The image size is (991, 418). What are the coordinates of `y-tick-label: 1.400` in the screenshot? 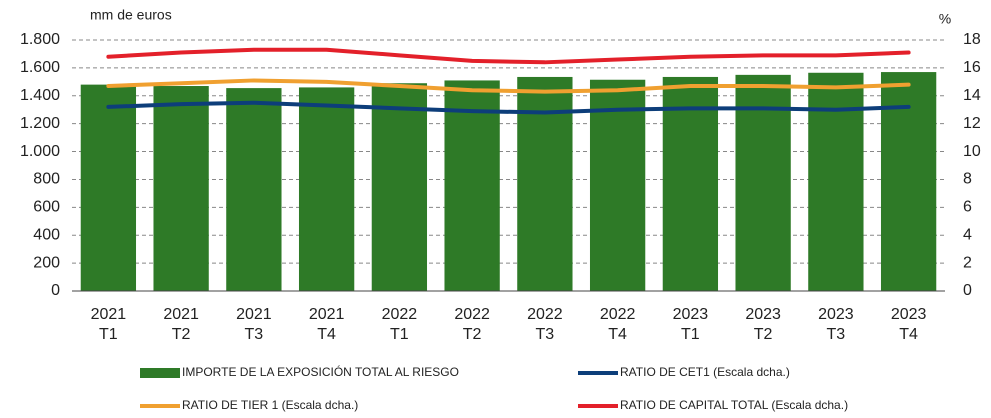 It's located at (40, 95).